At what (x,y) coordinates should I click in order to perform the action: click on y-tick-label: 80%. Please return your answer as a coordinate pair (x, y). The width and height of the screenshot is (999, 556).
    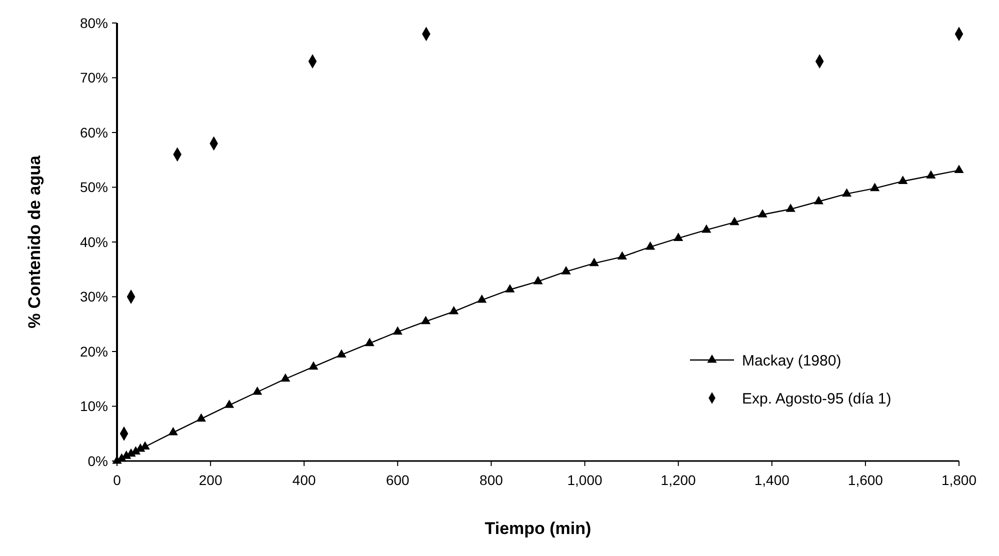
    Looking at the image, I should click on (94, 22).